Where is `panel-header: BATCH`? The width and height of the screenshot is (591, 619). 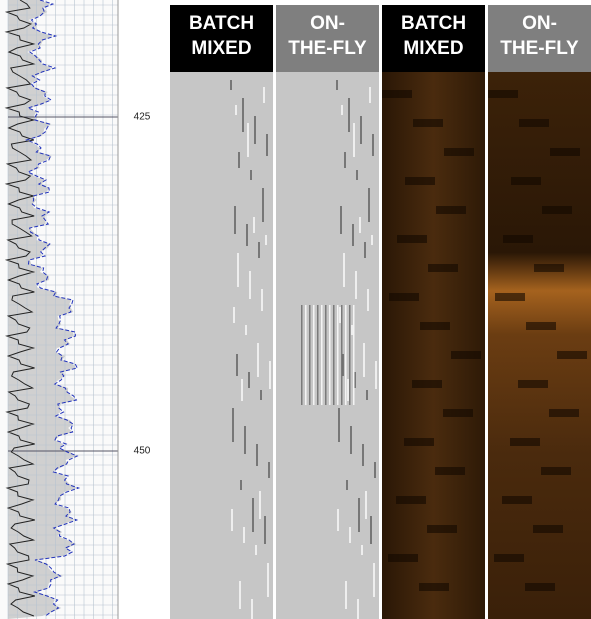 panel-header: BATCH is located at coordinates (221, 23).